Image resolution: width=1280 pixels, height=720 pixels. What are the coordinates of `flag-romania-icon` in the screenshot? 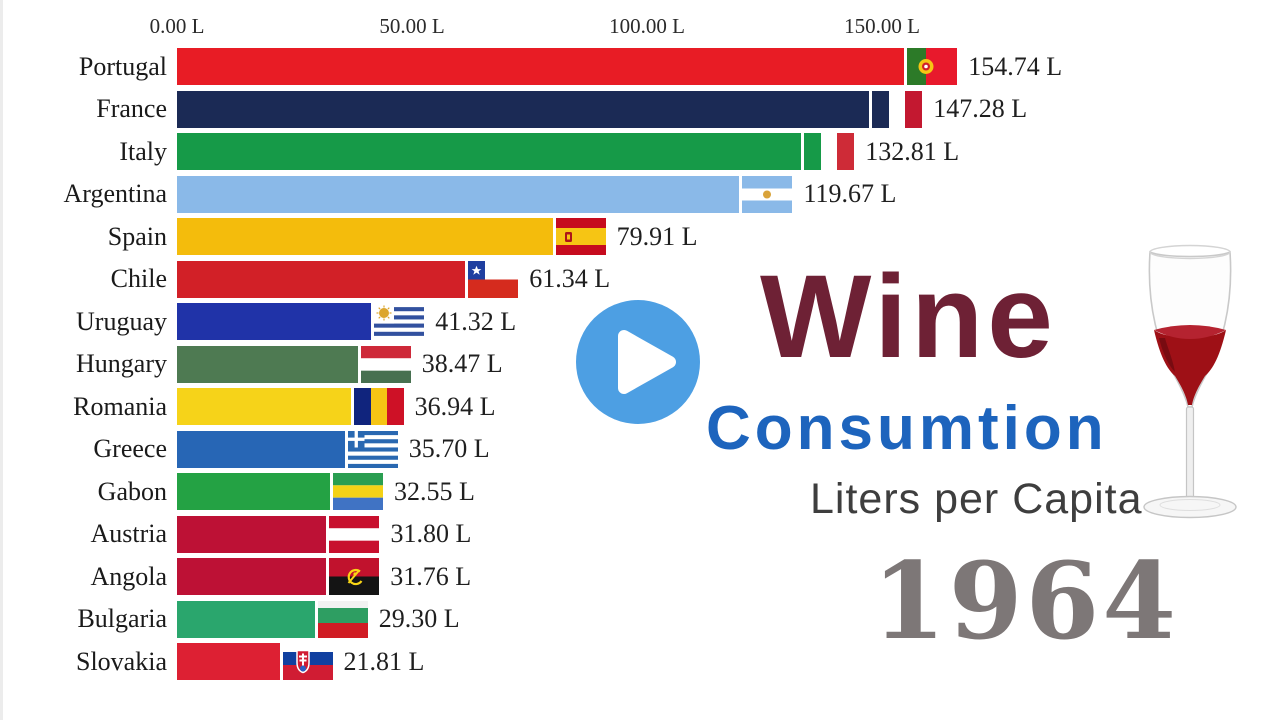 It's located at (378, 406).